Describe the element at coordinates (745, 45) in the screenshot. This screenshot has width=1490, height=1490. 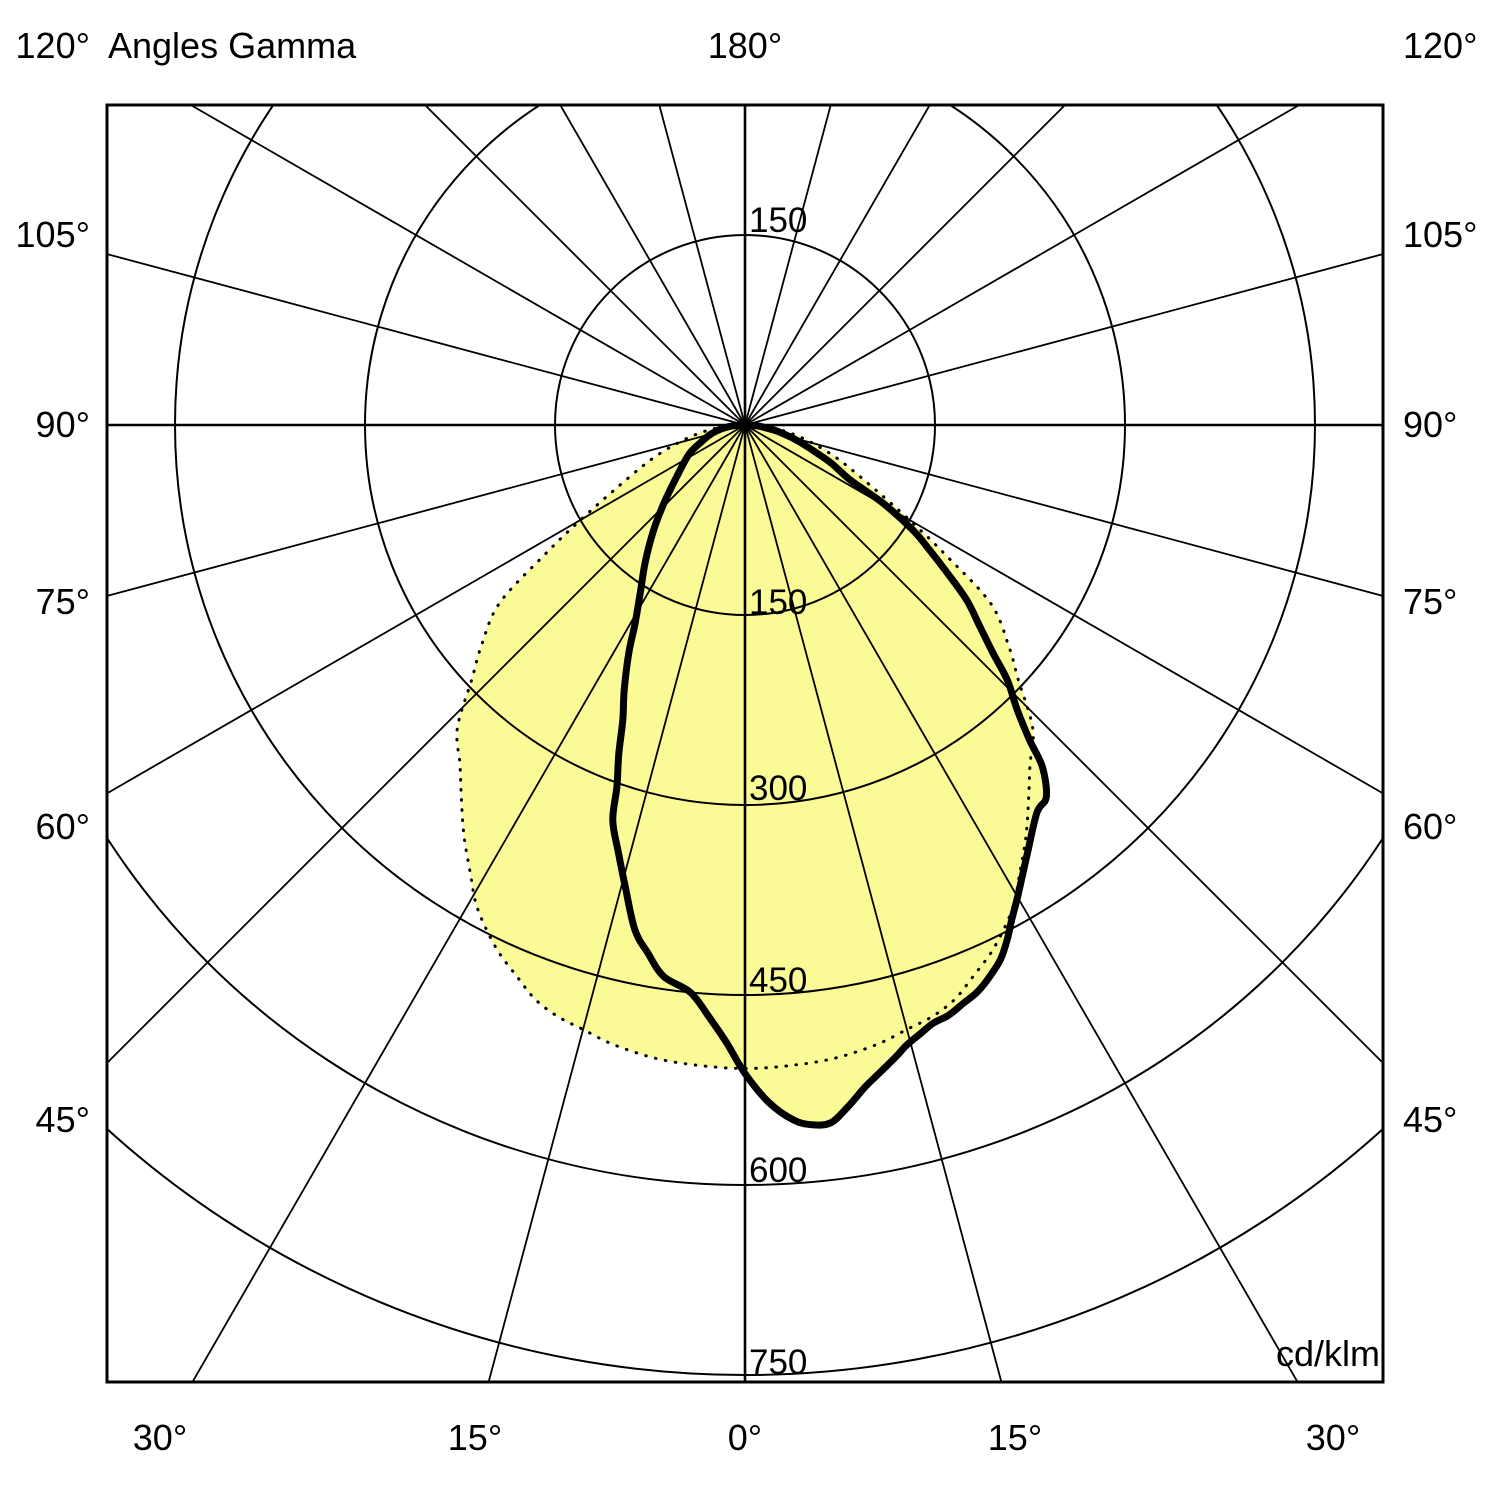
I see `gamma-angle-label-top-180: 180°` at that location.